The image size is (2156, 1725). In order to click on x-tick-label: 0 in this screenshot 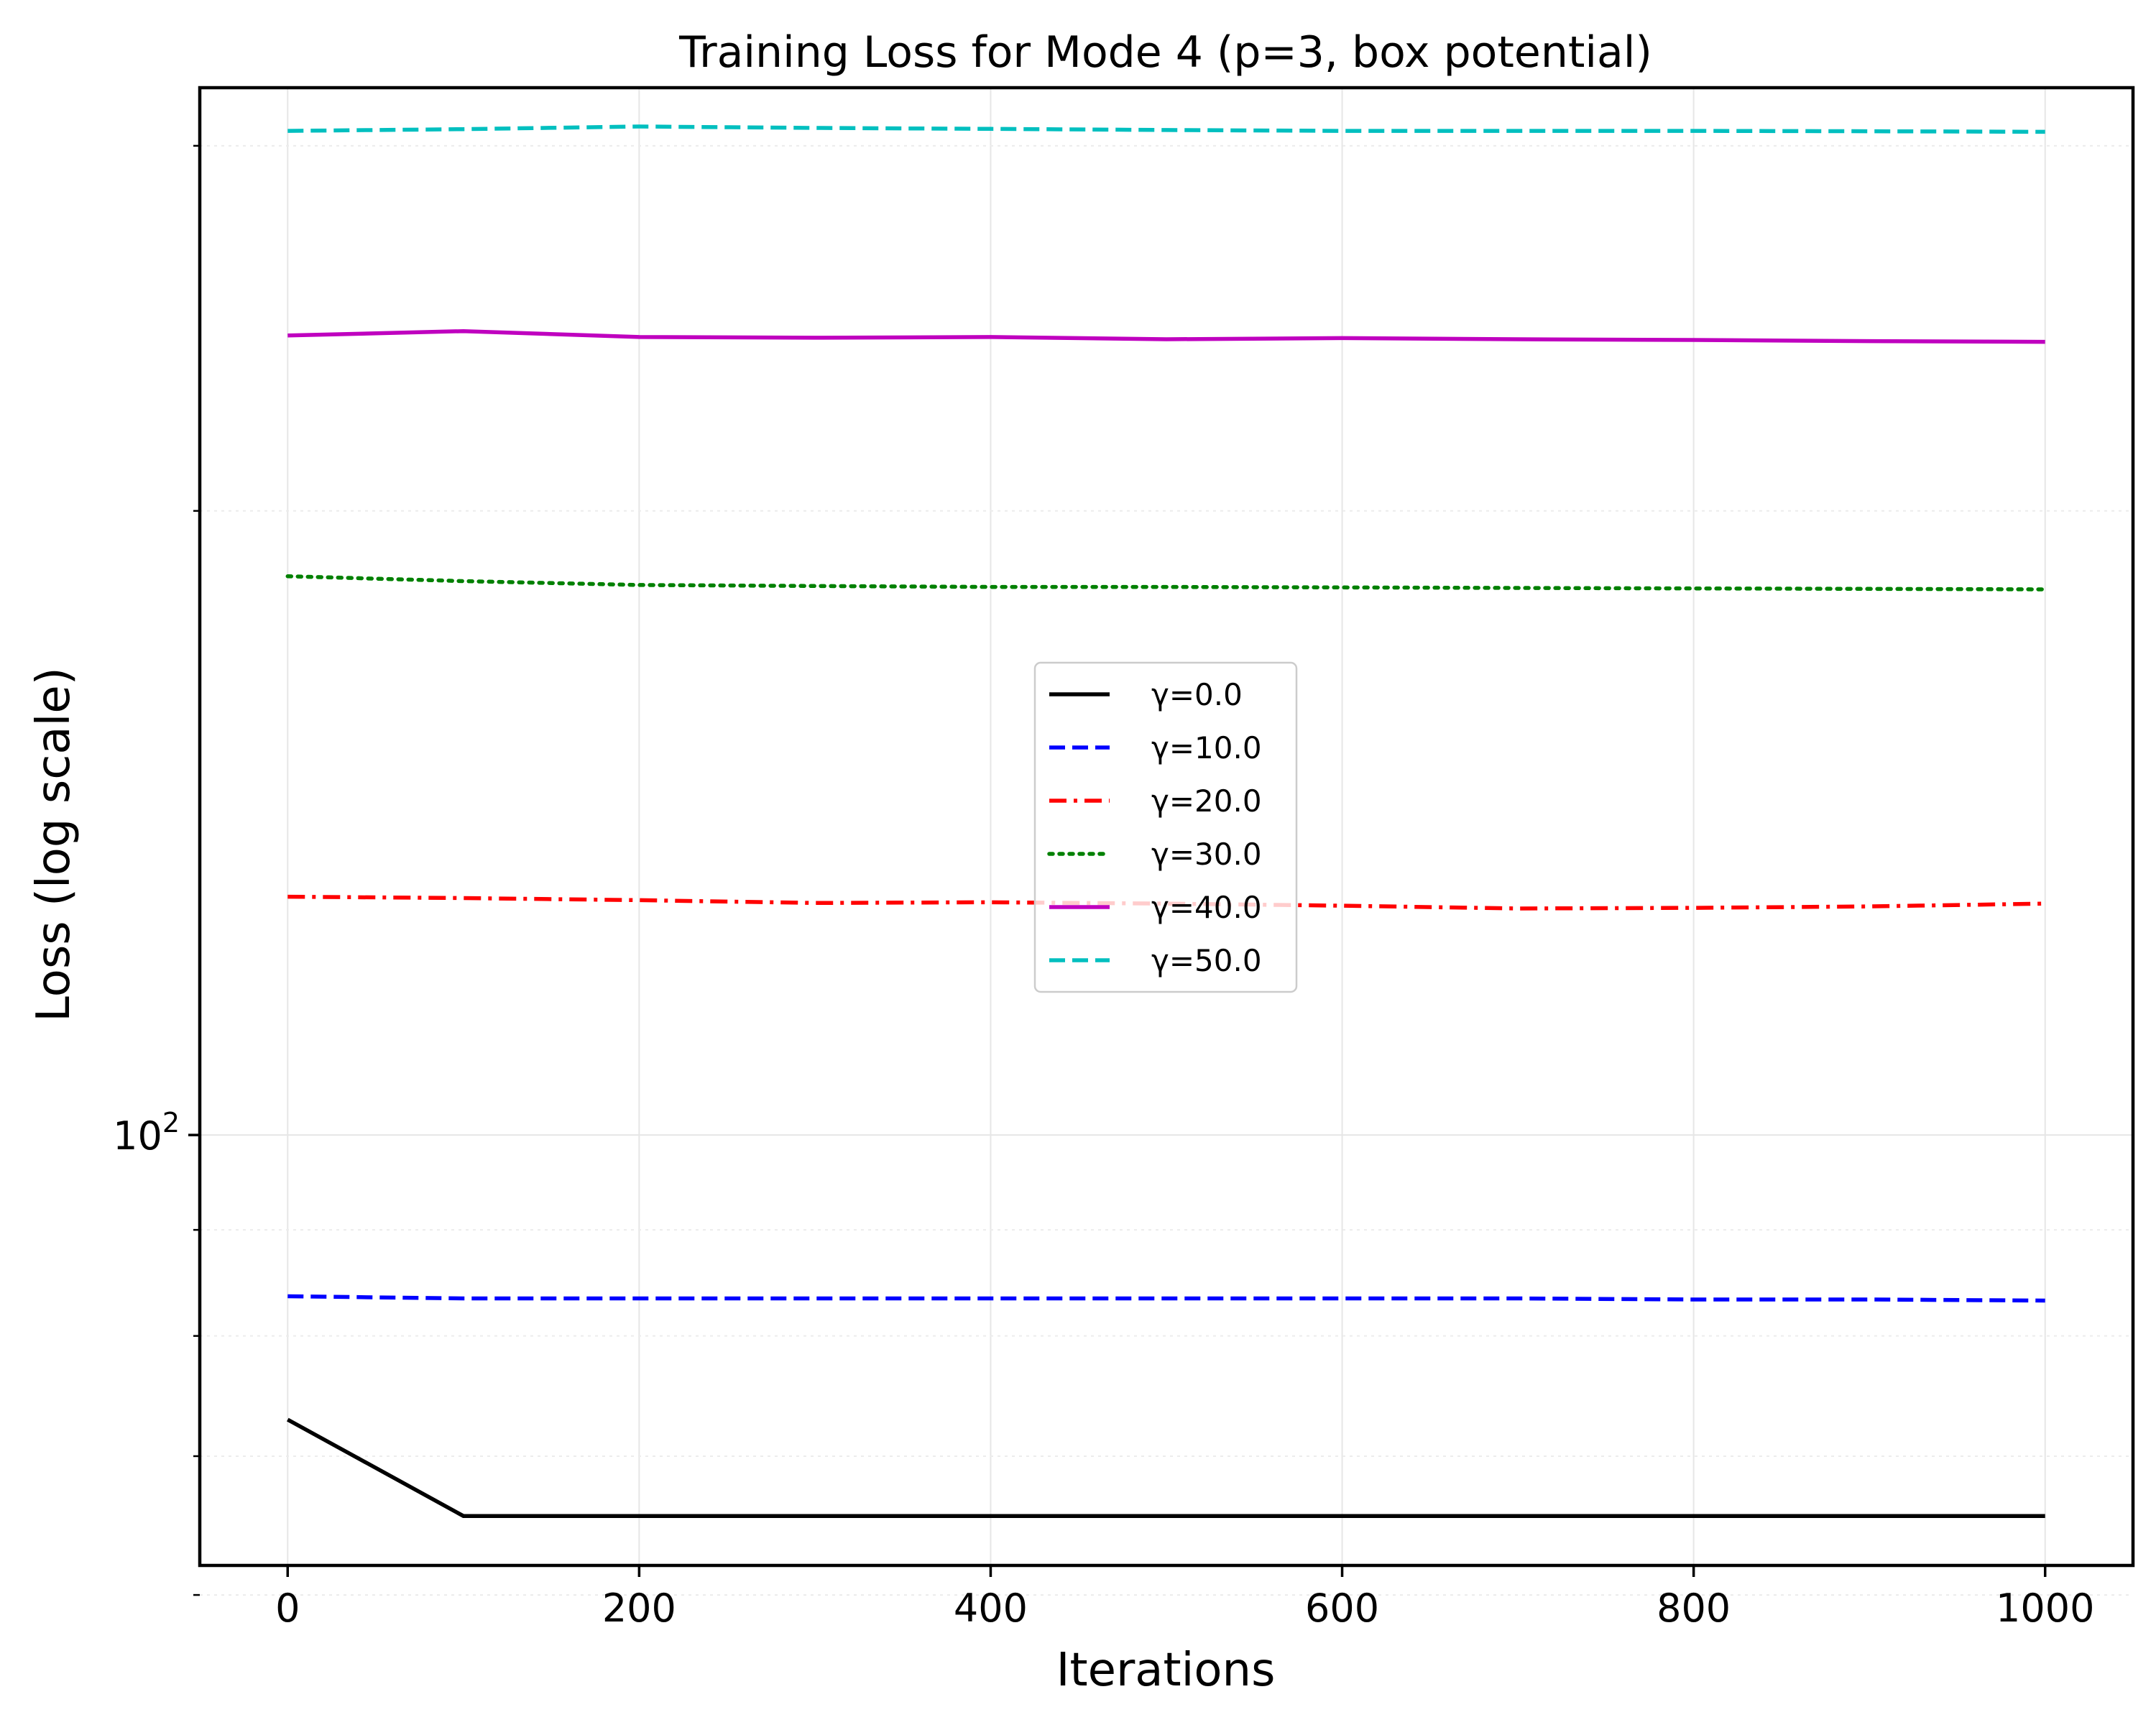, I will do `click(287, 1608)`.